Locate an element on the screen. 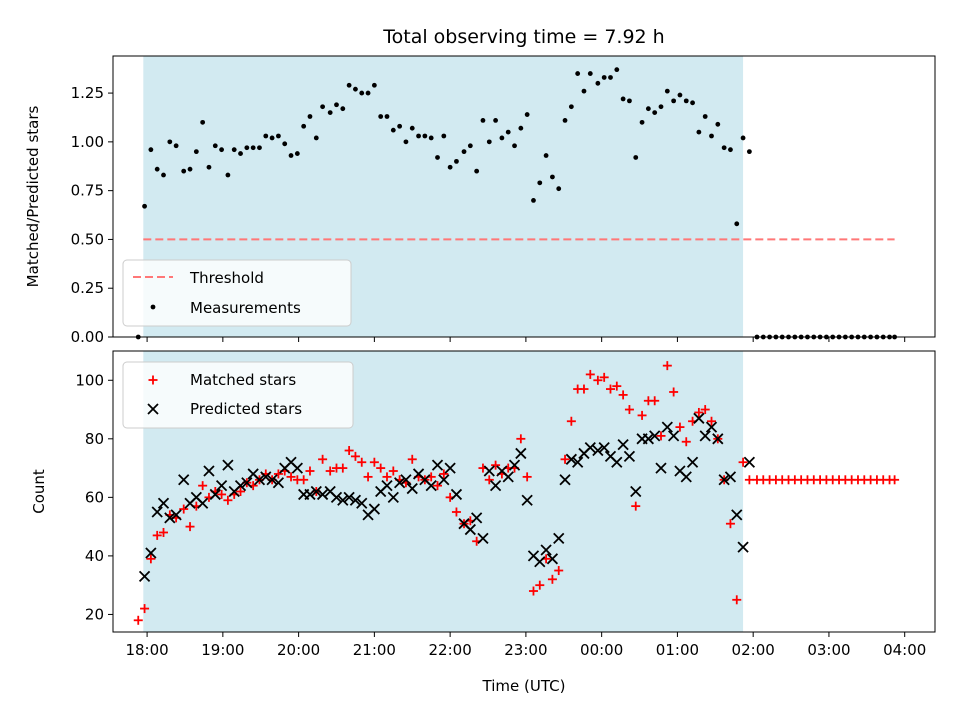 This screenshot has height=720, width=960. y-tick-label: 0.00 is located at coordinates (87, 337).